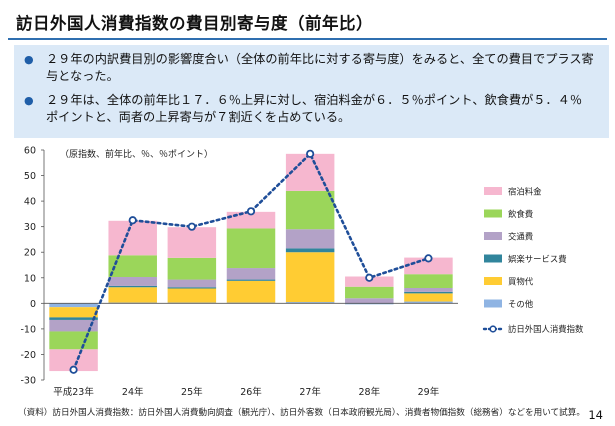 This screenshot has width=615, height=426. Describe the element at coordinates (73, 392) in the screenshot. I see `x-tick-label: 平成23年` at that location.